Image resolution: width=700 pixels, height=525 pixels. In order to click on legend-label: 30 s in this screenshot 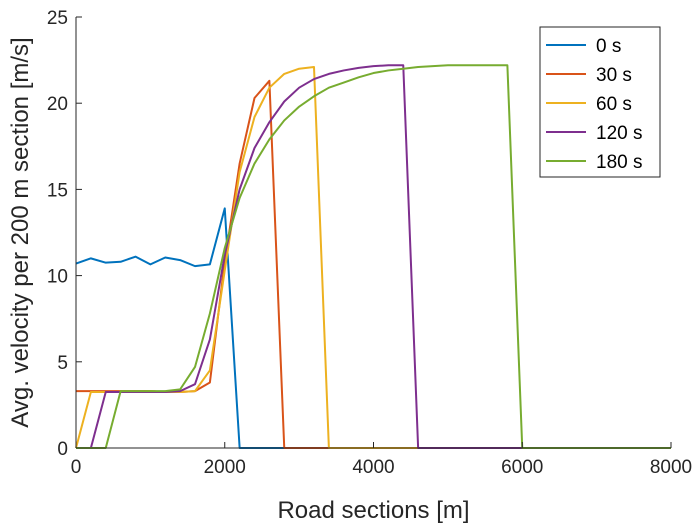, I will do `click(614, 75)`.